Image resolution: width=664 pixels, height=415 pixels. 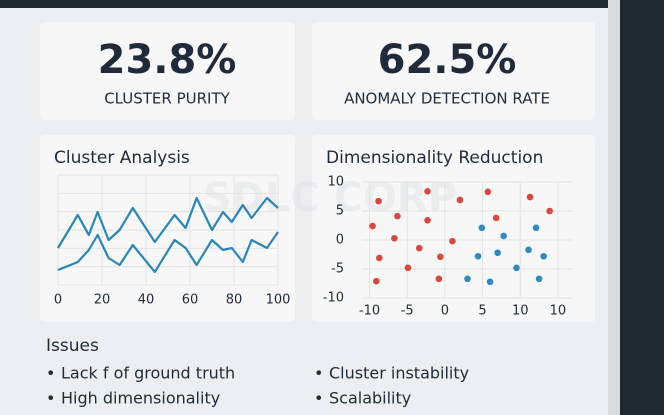 I want to click on y-tick-label: 10, so click(x=335, y=182).